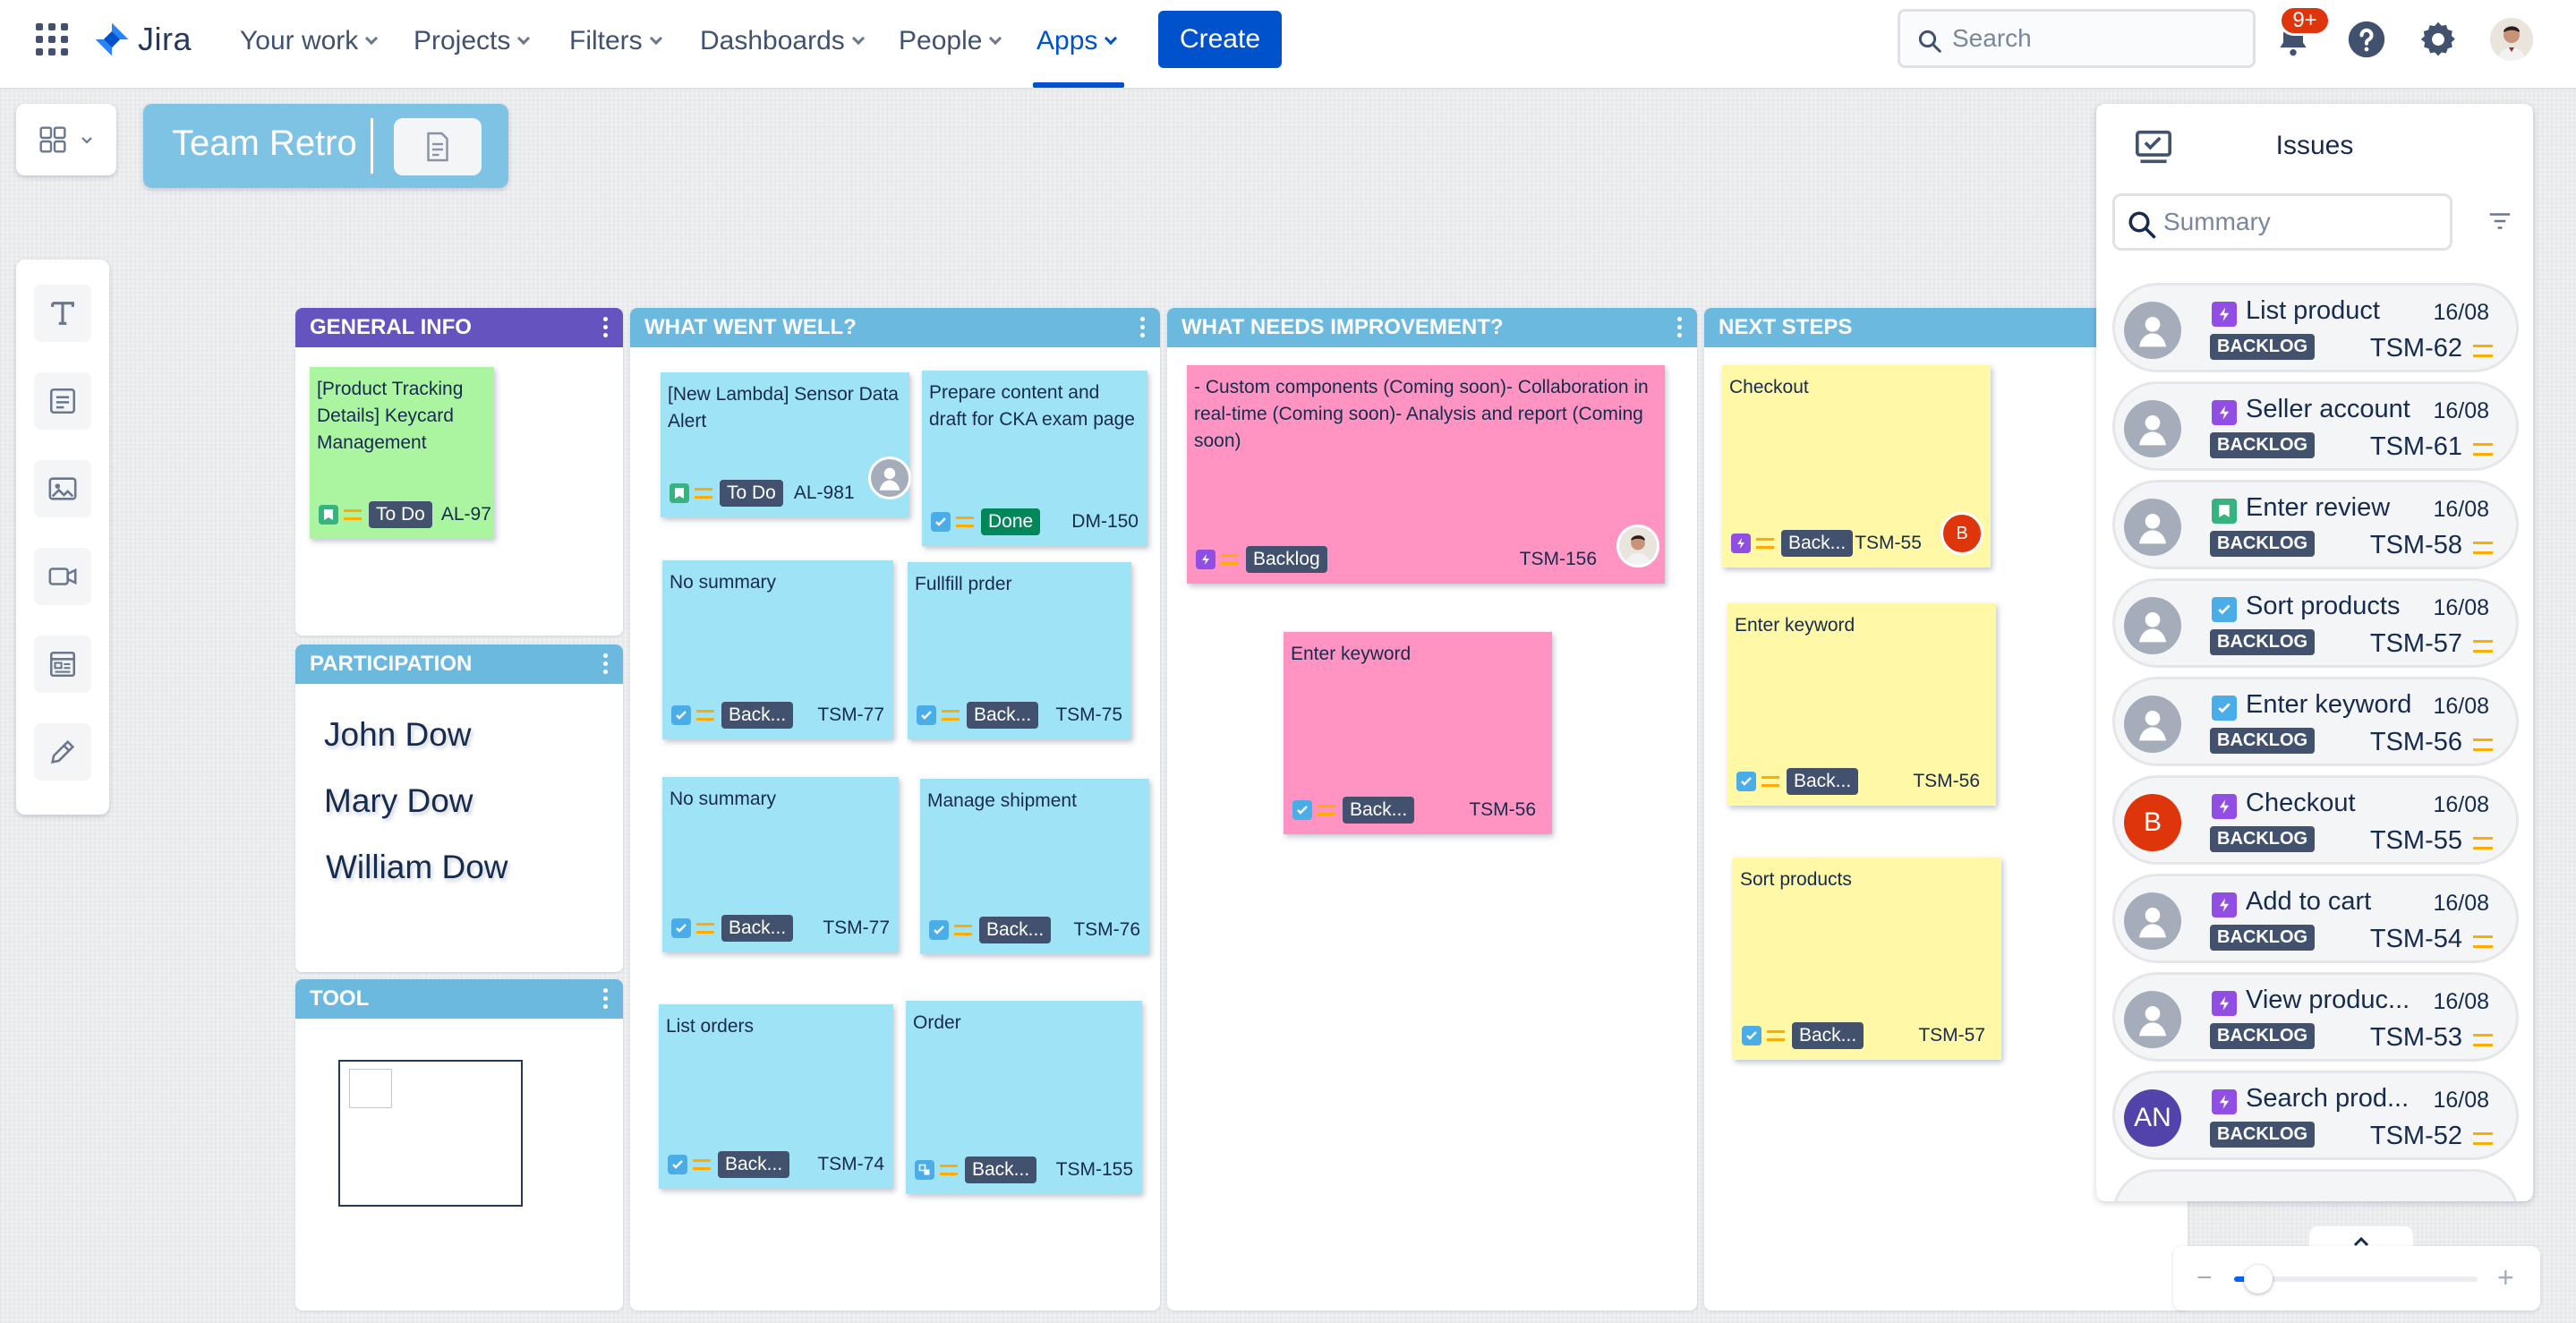 Image resolution: width=2576 pixels, height=1323 pixels. I want to click on view-switcher-button, so click(66, 139).